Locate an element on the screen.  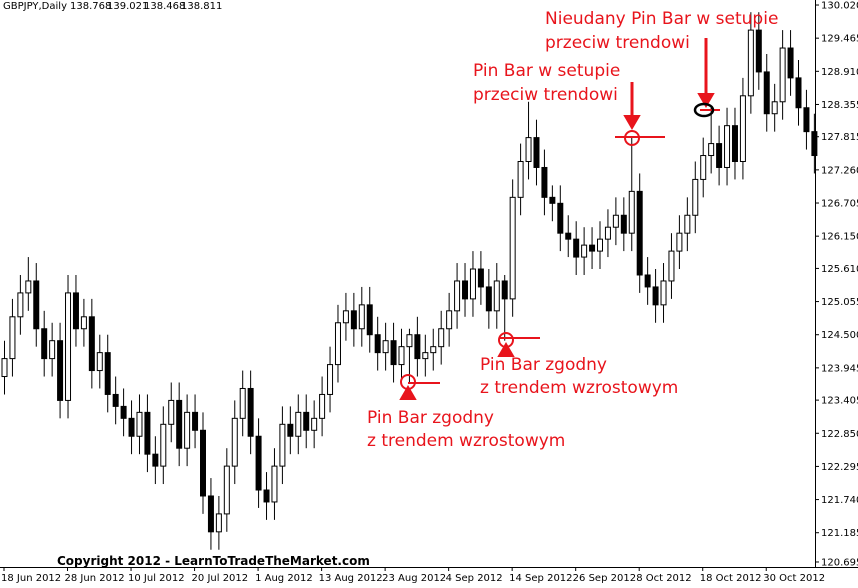
x-tick-label: 1 Aug 2012 is located at coordinates (284, 578).